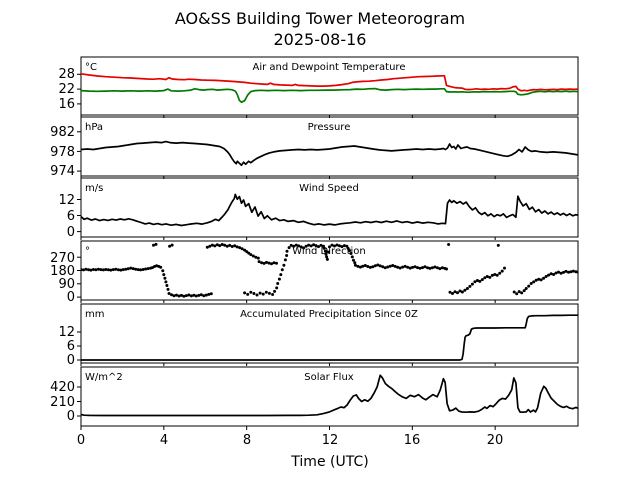 This screenshot has height=480, width=640. Describe the element at coordinates (62, 171) in the screenshot. I see `y-tick-label: 974` at that location.